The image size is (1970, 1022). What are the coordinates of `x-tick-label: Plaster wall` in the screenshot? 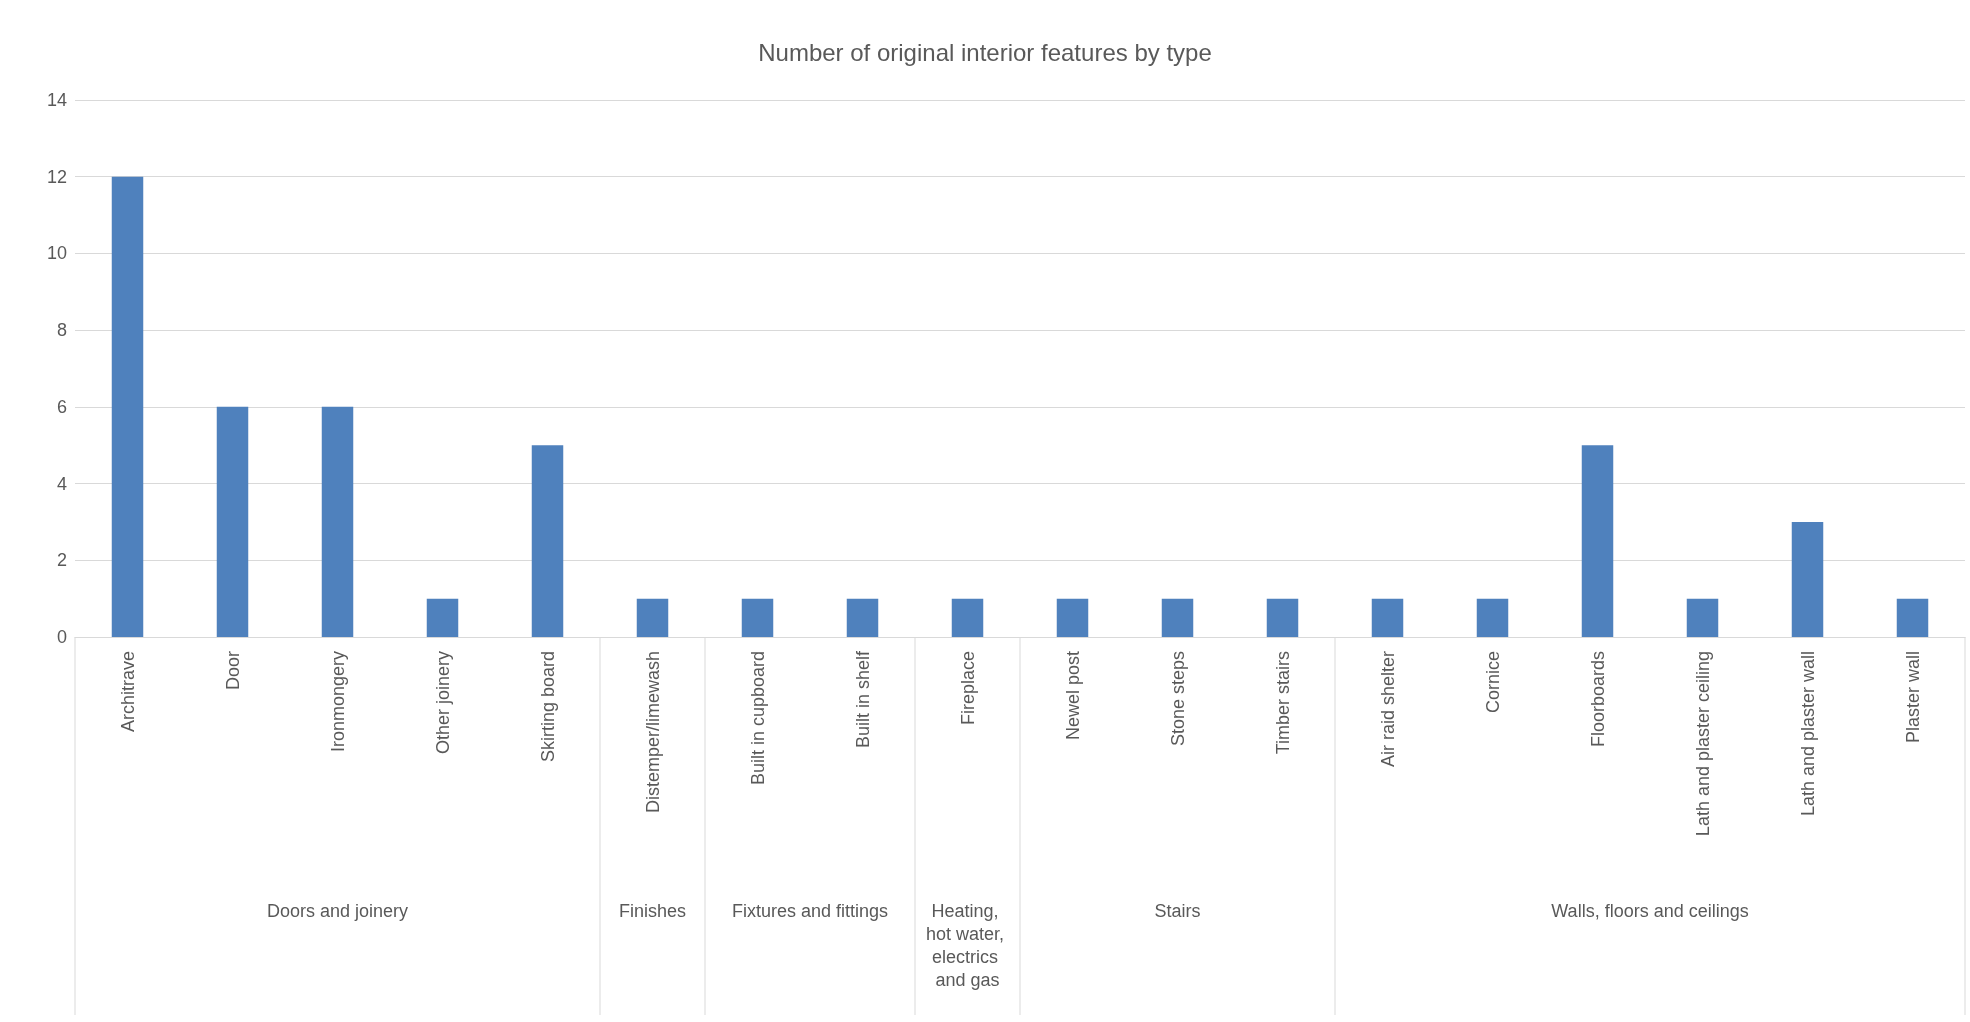 It's located at (1912, 697).